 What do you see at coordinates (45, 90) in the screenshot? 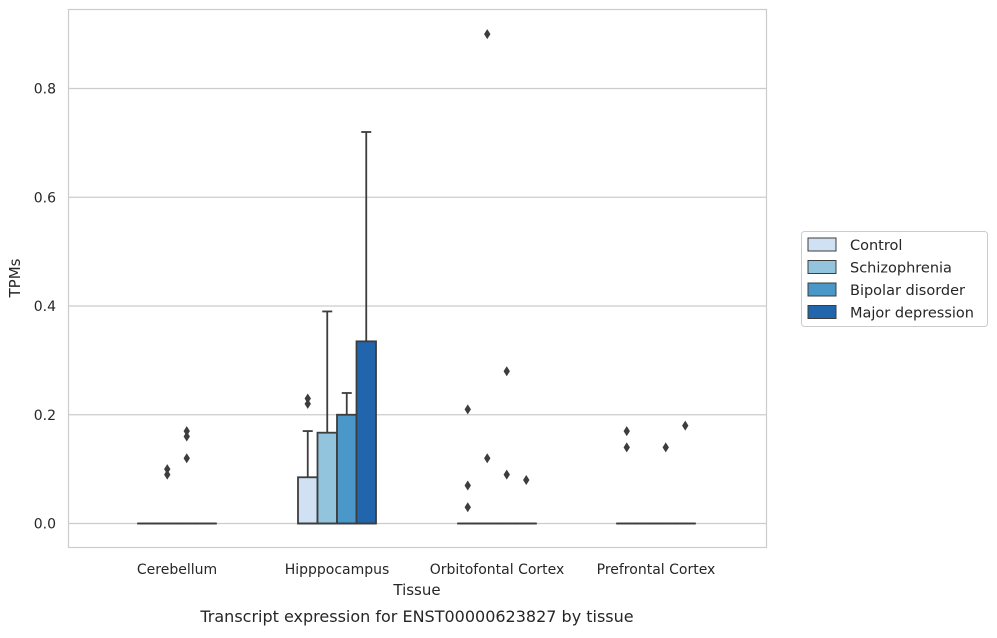
I see `y-tick-label: 0.8` at bounding box center [45, 90].